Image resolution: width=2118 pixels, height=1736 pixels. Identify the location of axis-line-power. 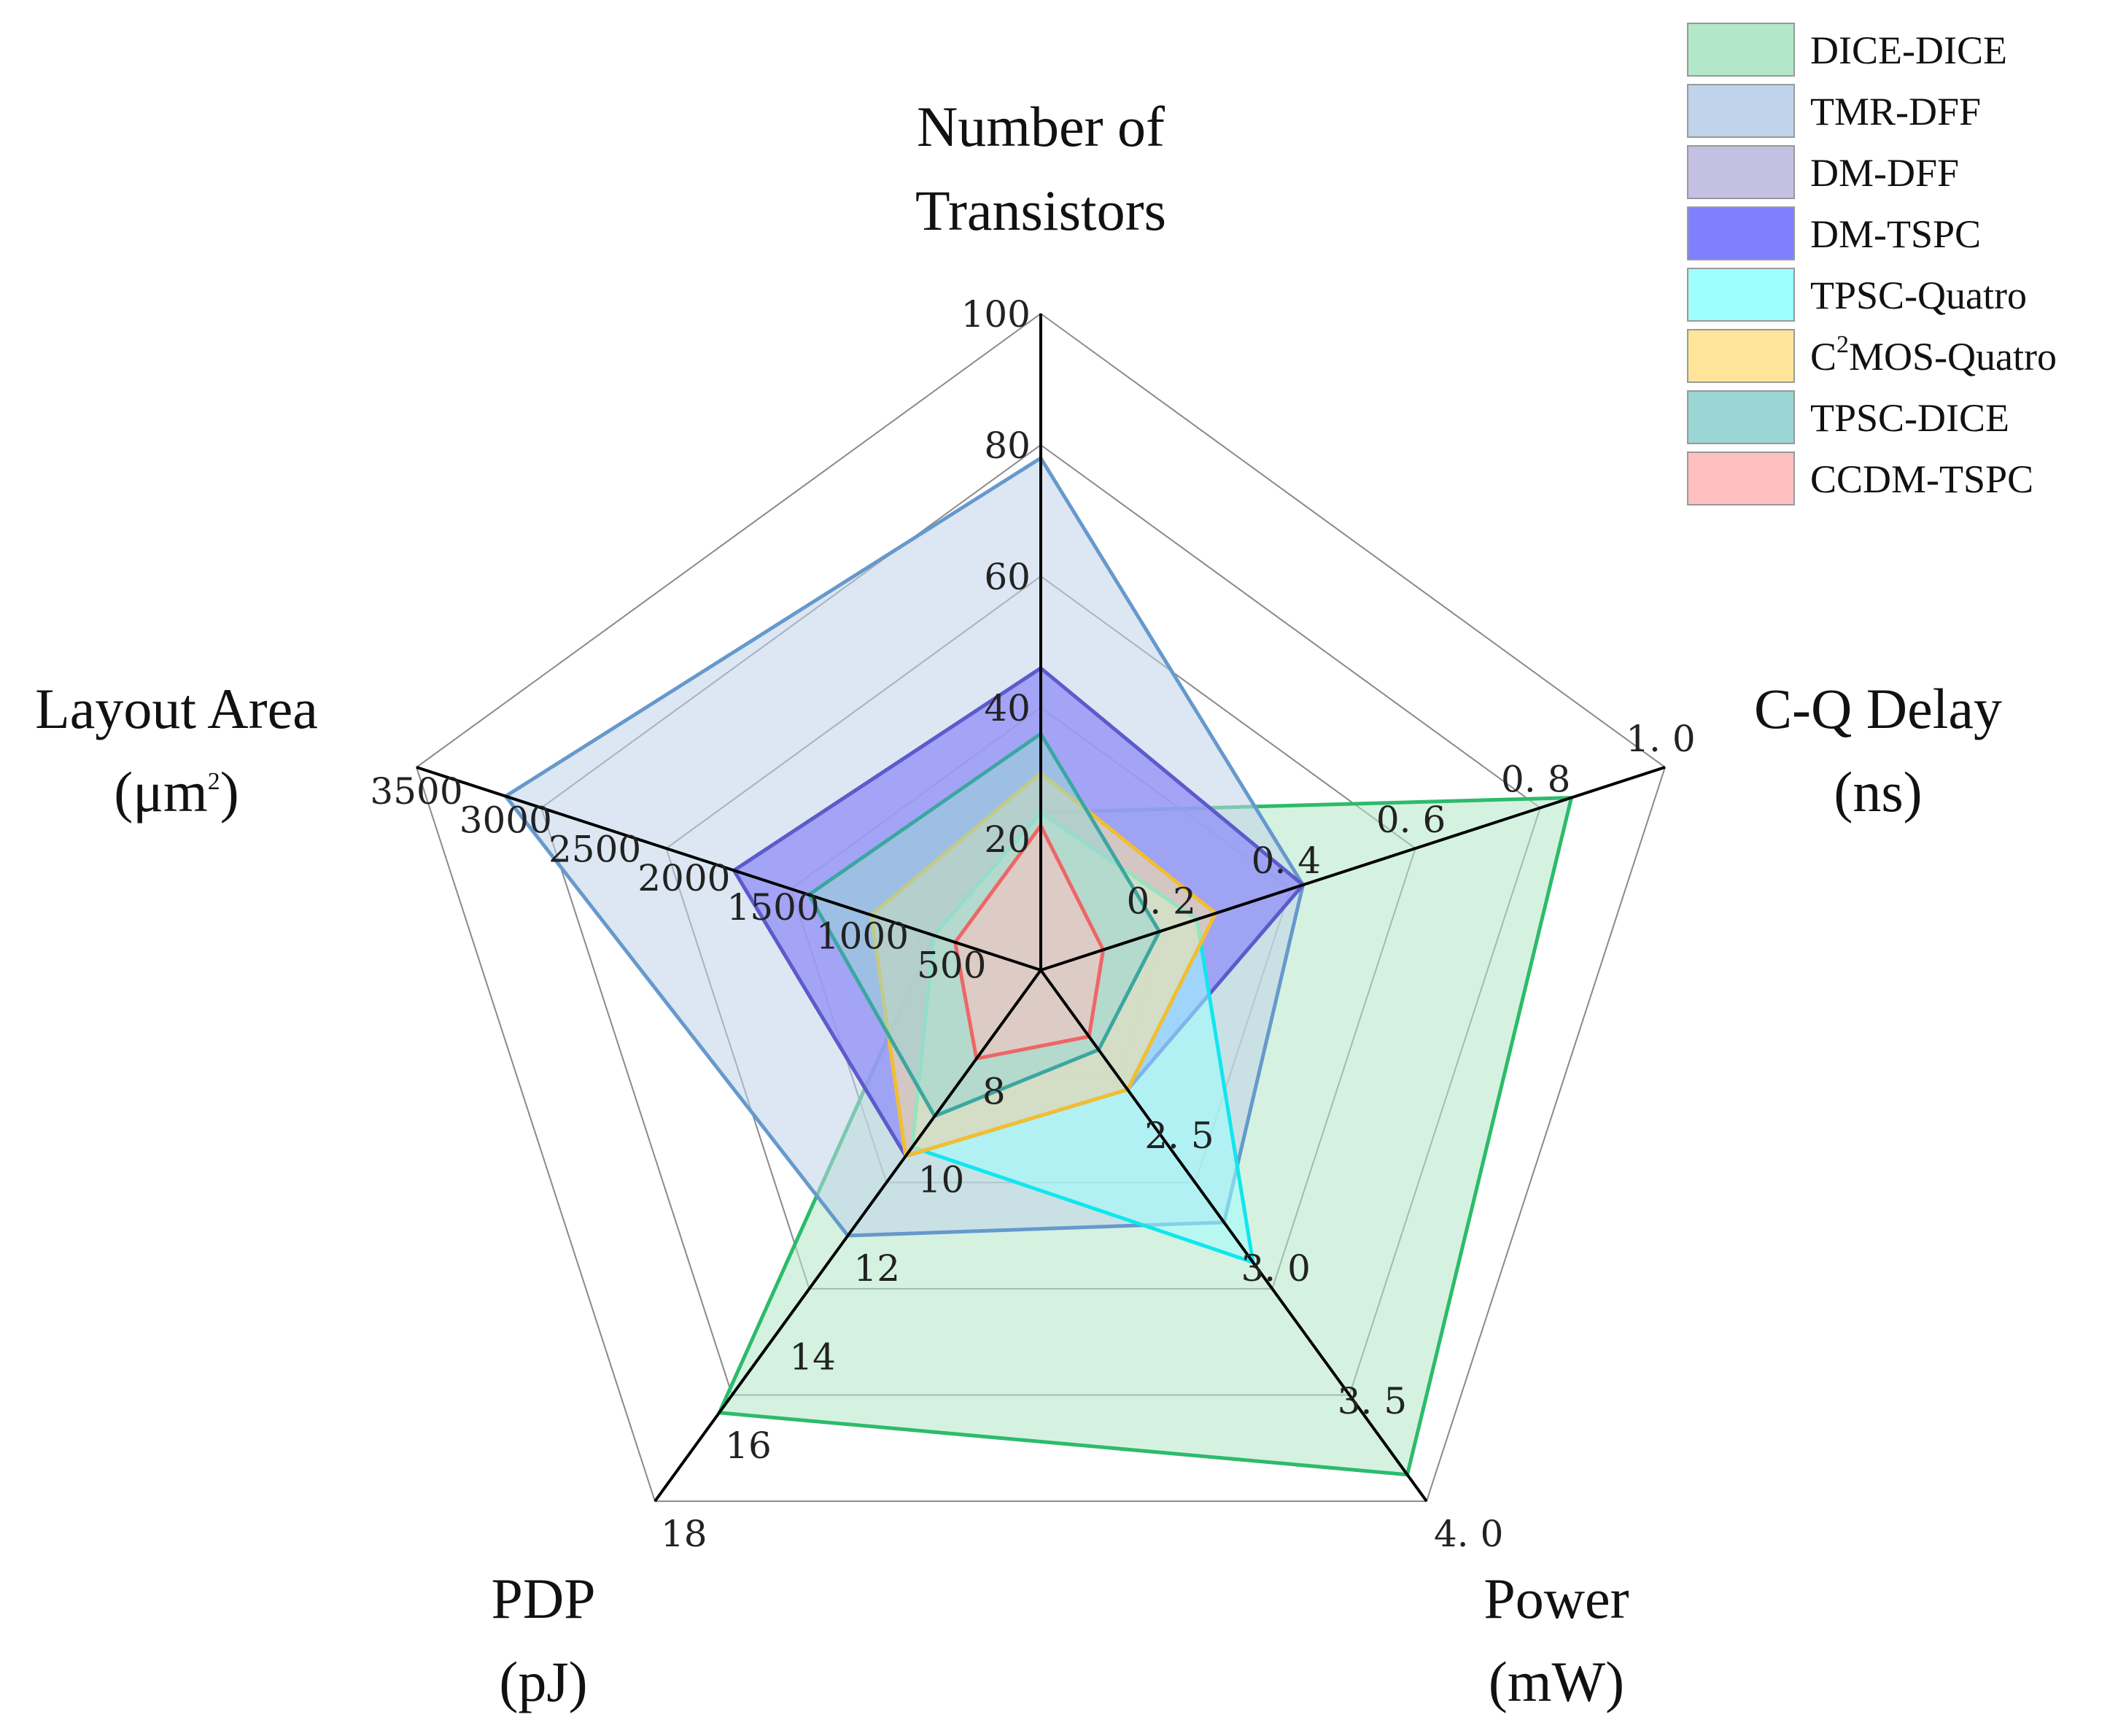
(1233, 1236).